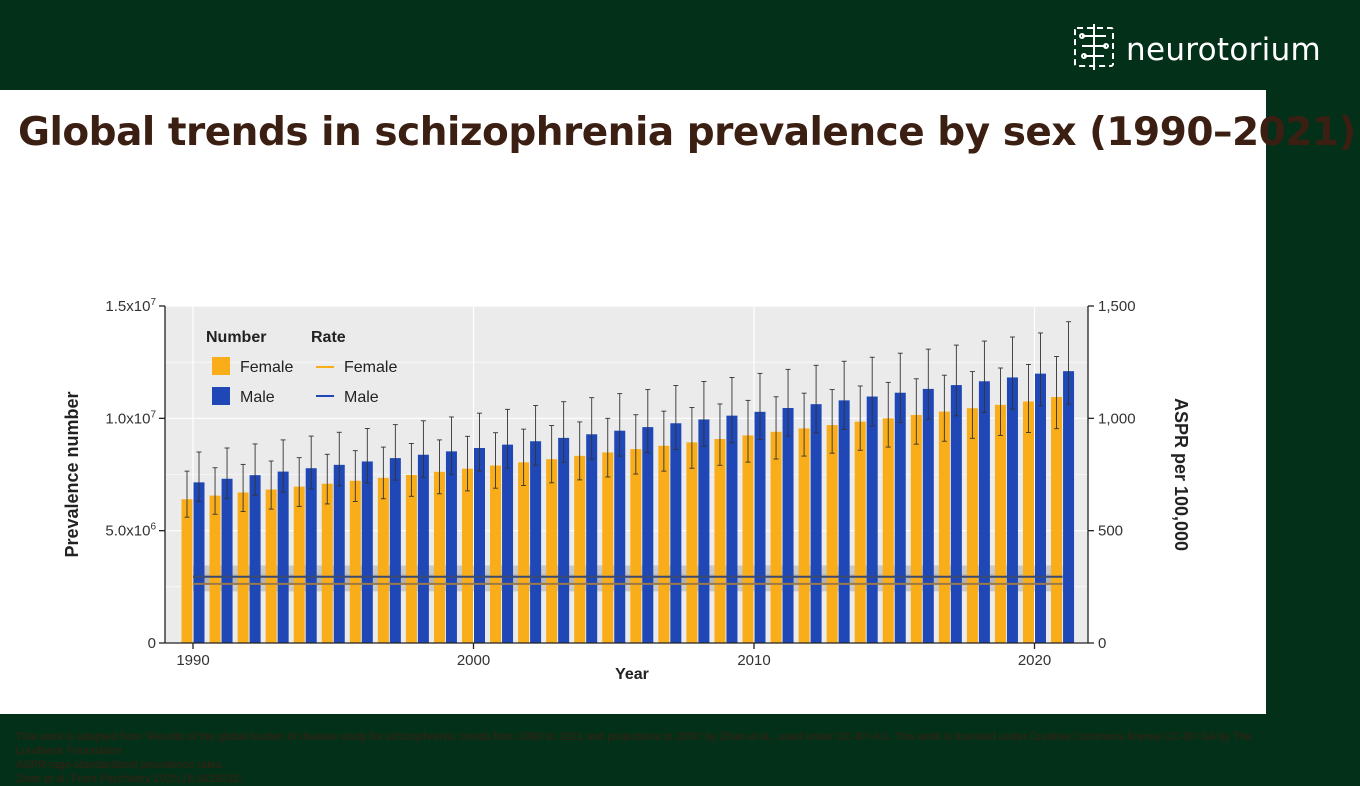  What do you see at coordinates (221, 396) in the screenshot?
I see `legend-swatch-male-number` at bounding box center [221, 396].